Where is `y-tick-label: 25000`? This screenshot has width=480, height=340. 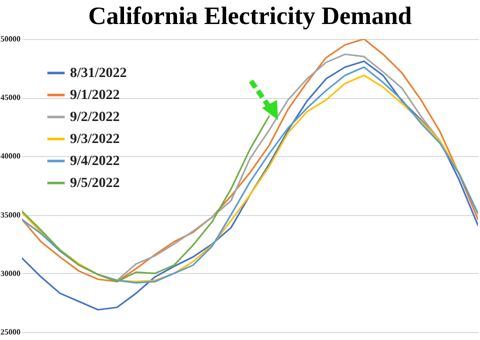 y-tick-label: 25000 is located at coordinates (10, 332).